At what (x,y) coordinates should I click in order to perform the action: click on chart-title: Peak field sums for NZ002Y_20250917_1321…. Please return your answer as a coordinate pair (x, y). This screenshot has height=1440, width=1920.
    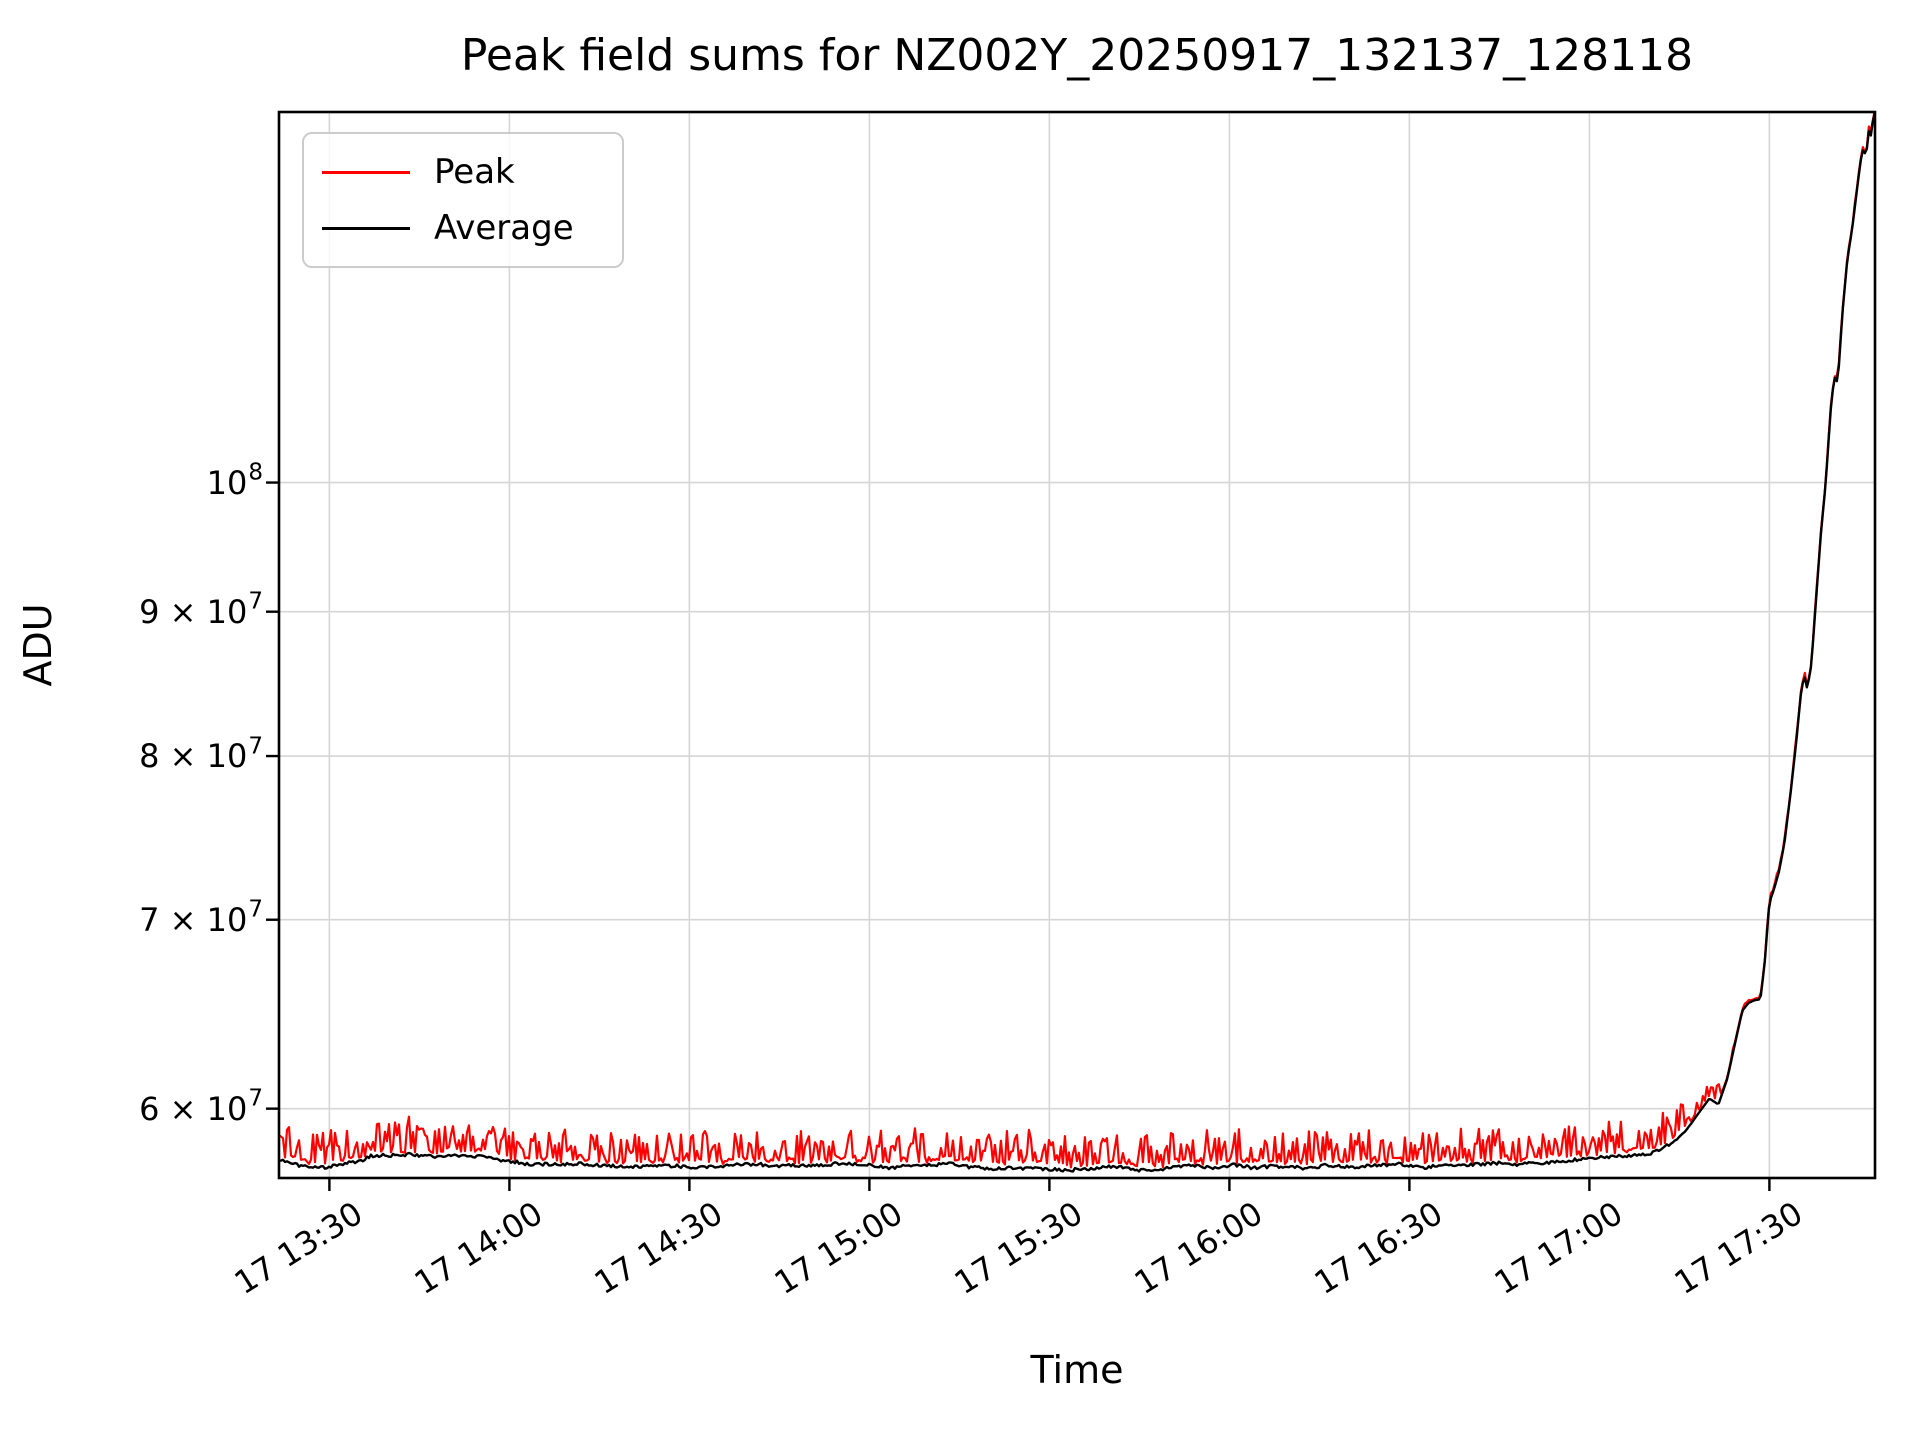
    Looking at the image, I should click on (1077, 55).